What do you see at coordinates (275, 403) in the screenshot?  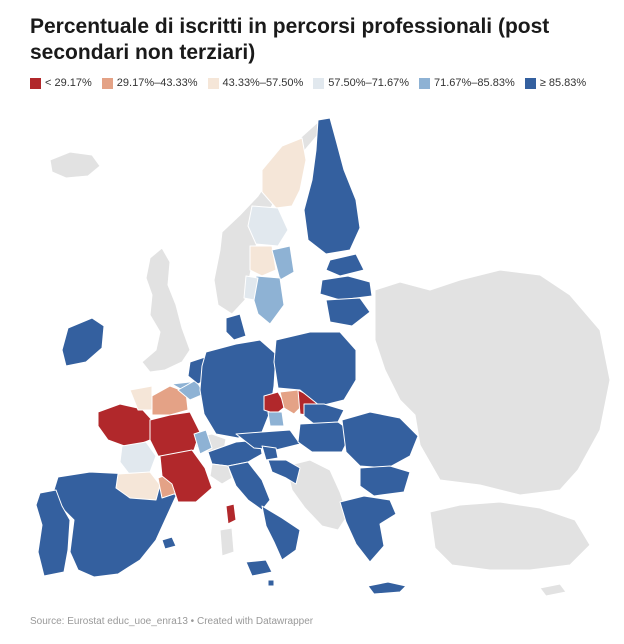 I see `region-czechia-west` at bounding box center [275, 403].